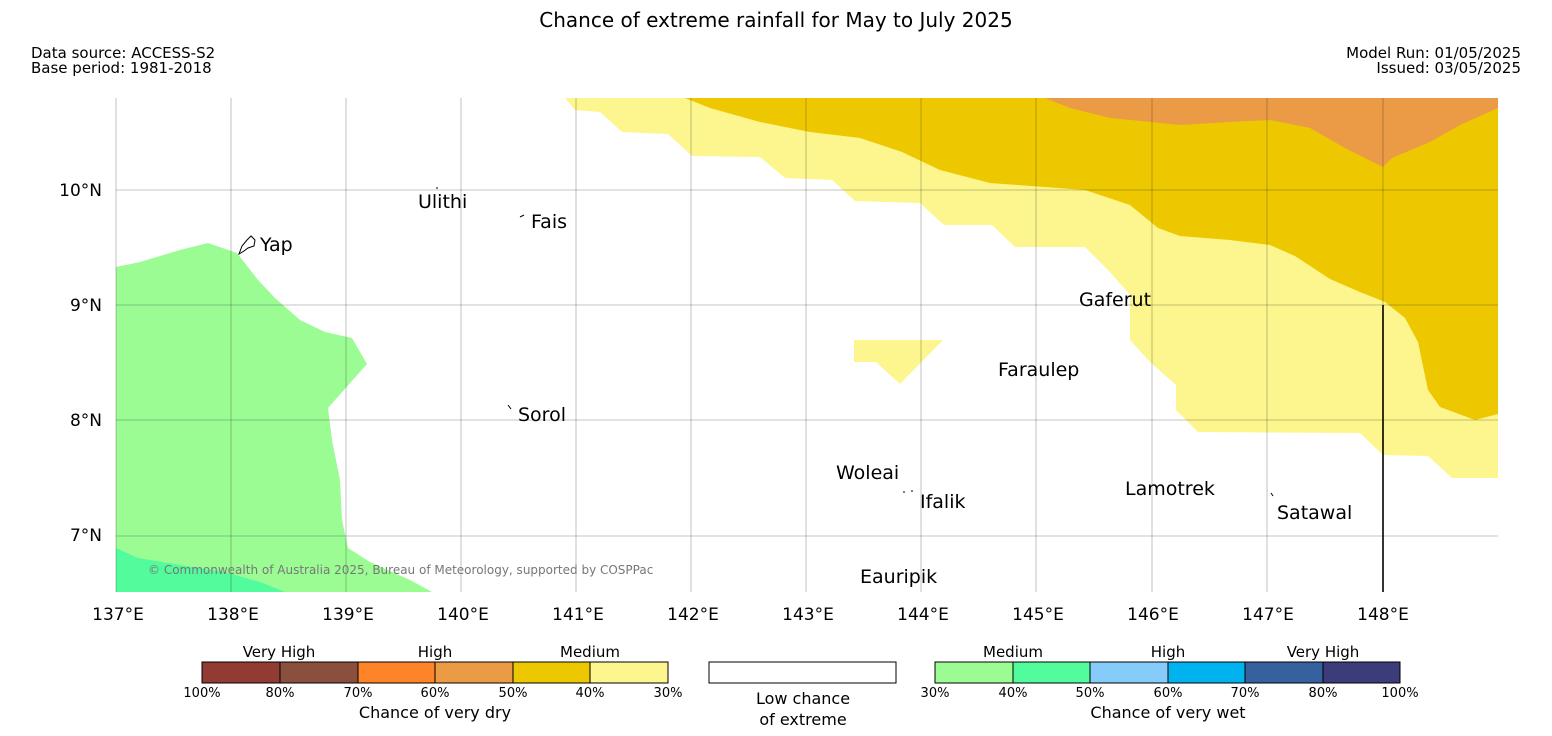 This screenshot has width=1552, height=736. What do you see at coordinates (802, 719) in the screenshot?
I see `legend-low-line2: of extreme` at bounding box center [802, 719].